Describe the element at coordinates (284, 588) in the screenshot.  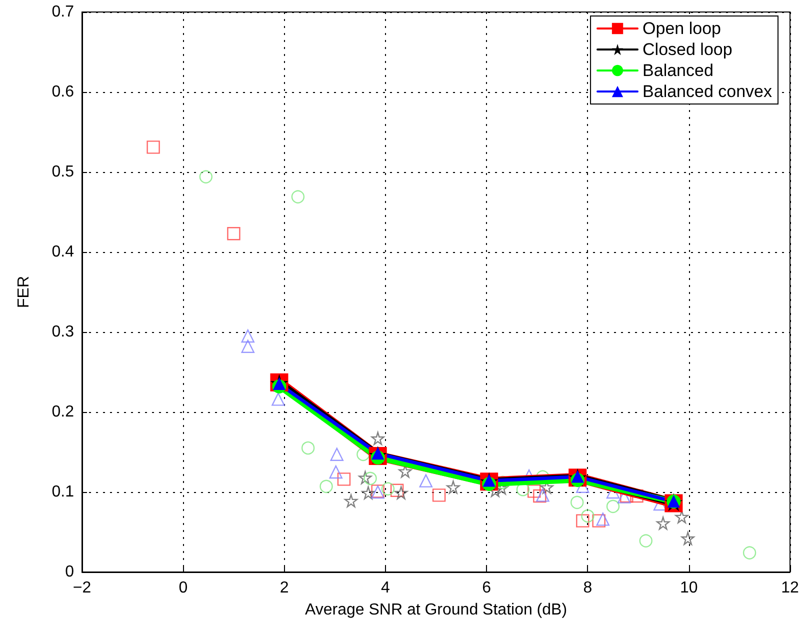
I see `x-tick-label: 2` at that location.